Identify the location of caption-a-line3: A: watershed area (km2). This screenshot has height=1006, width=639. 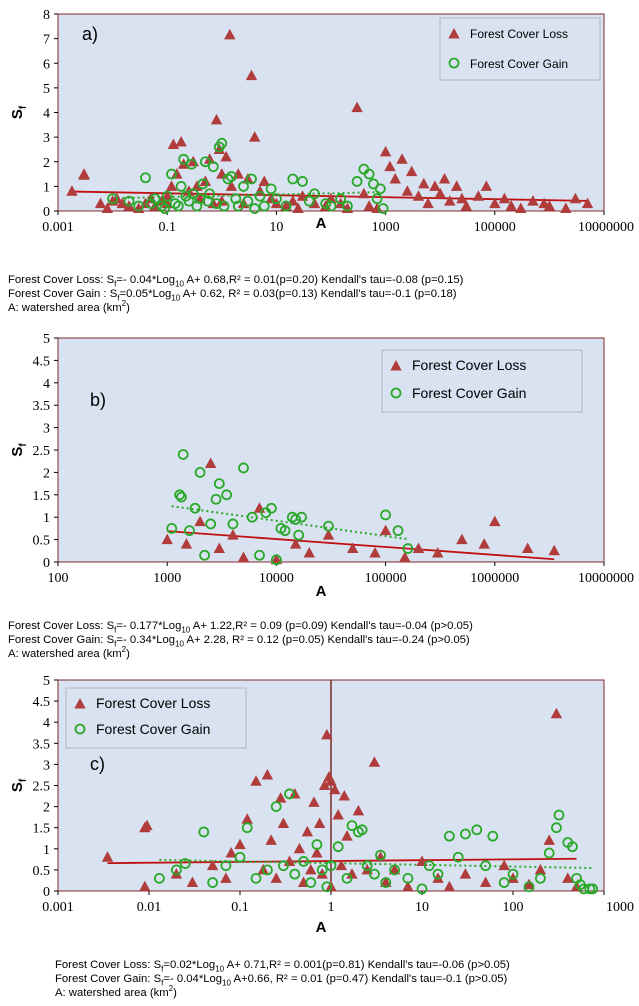
(69, 306).